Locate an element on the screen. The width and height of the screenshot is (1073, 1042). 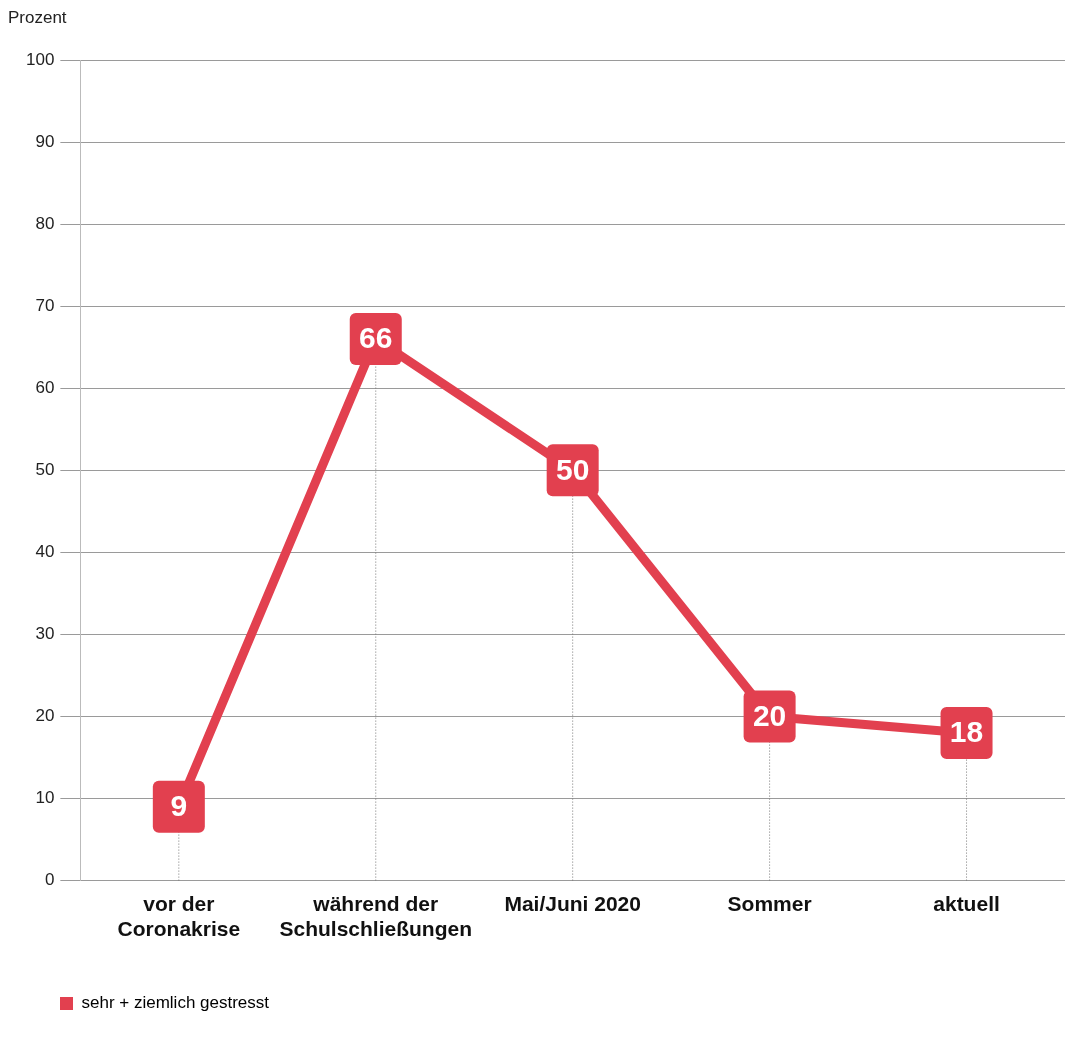
y-axis-title: Prozent is located at coordinates (37, 18).